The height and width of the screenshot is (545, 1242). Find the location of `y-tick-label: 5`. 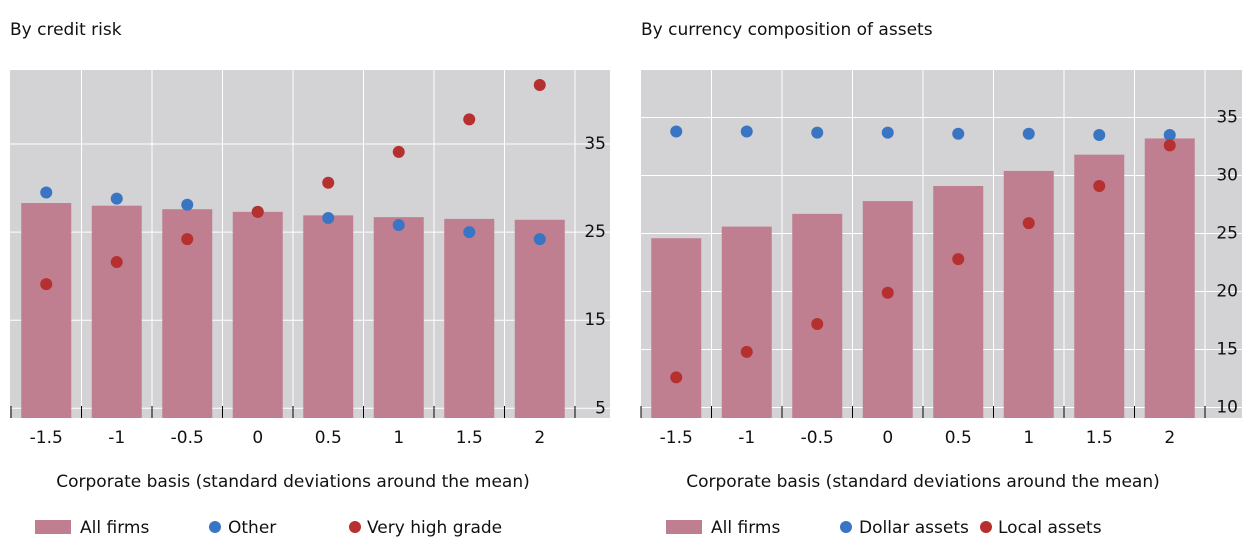

y-tick-label: 5 is located at coordinates (600, 408).